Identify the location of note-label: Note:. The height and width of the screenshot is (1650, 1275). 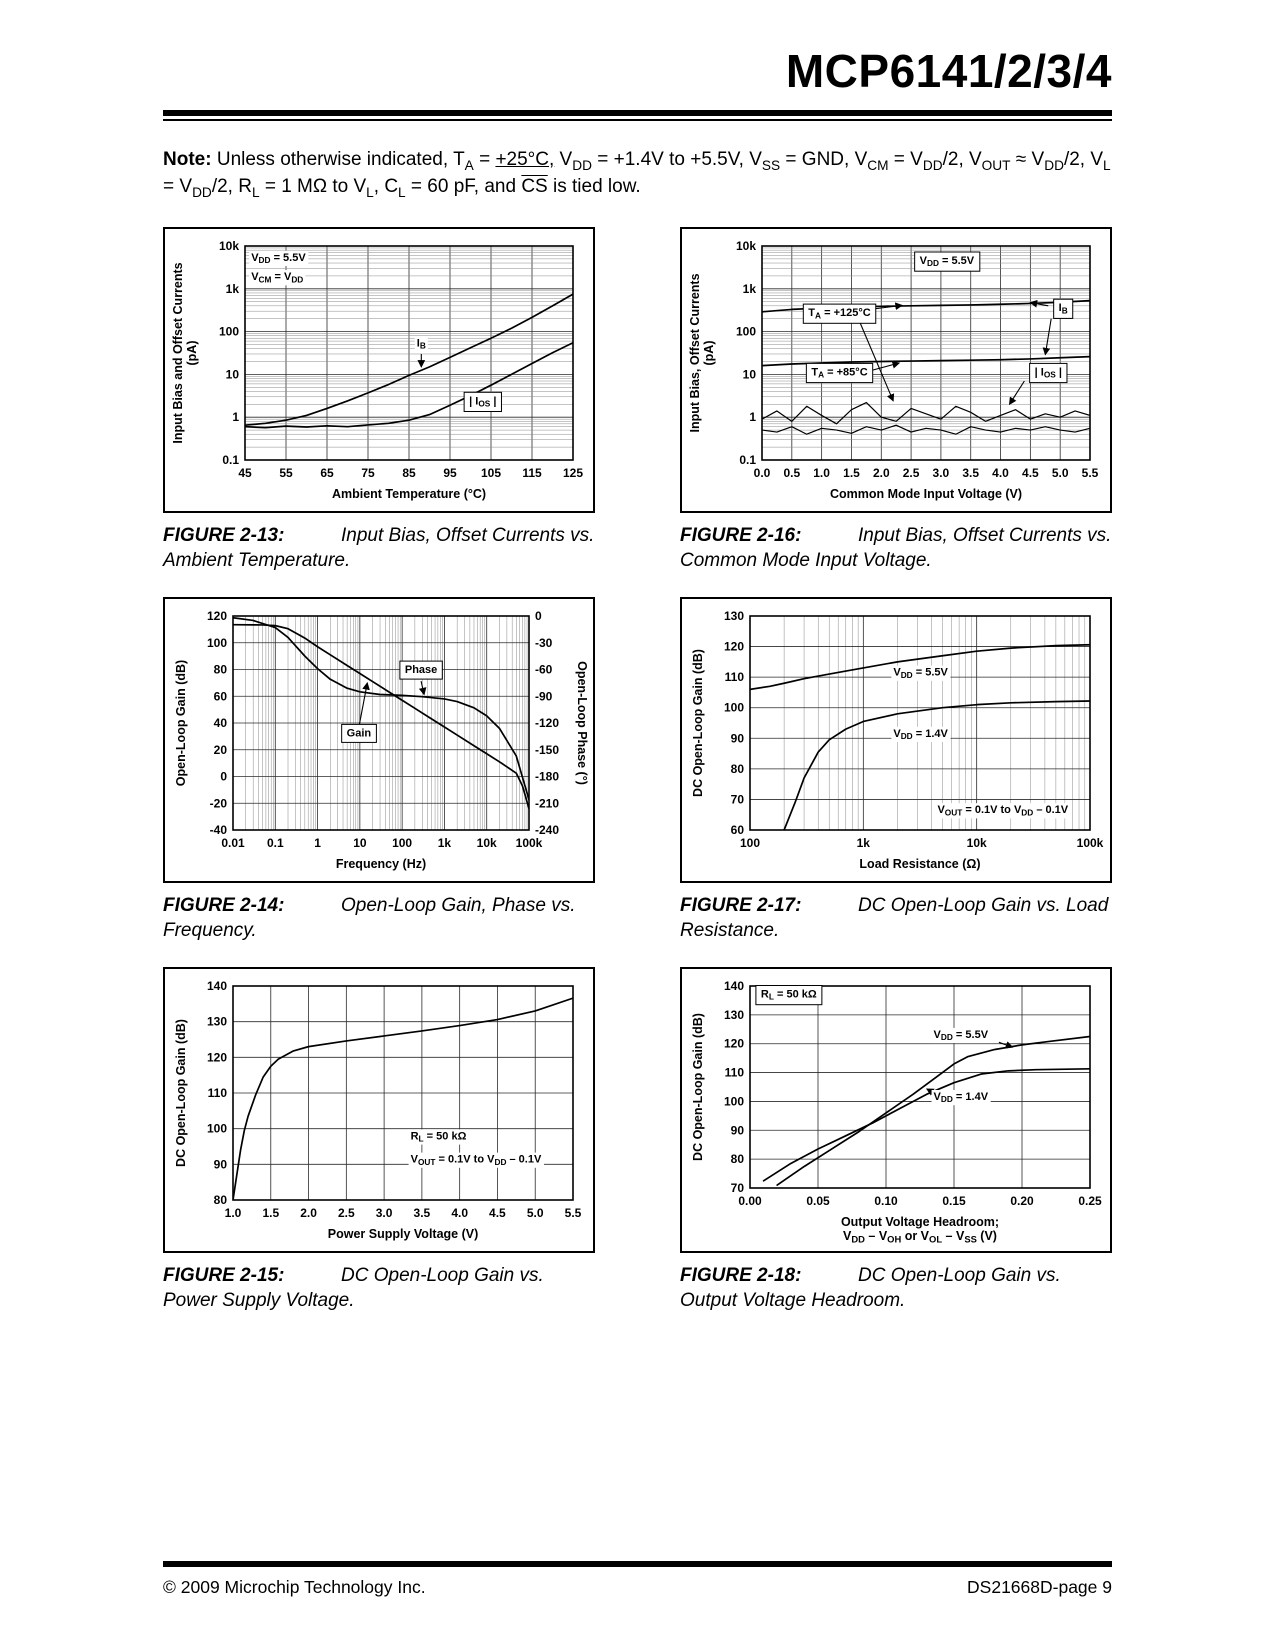
(187, 159).